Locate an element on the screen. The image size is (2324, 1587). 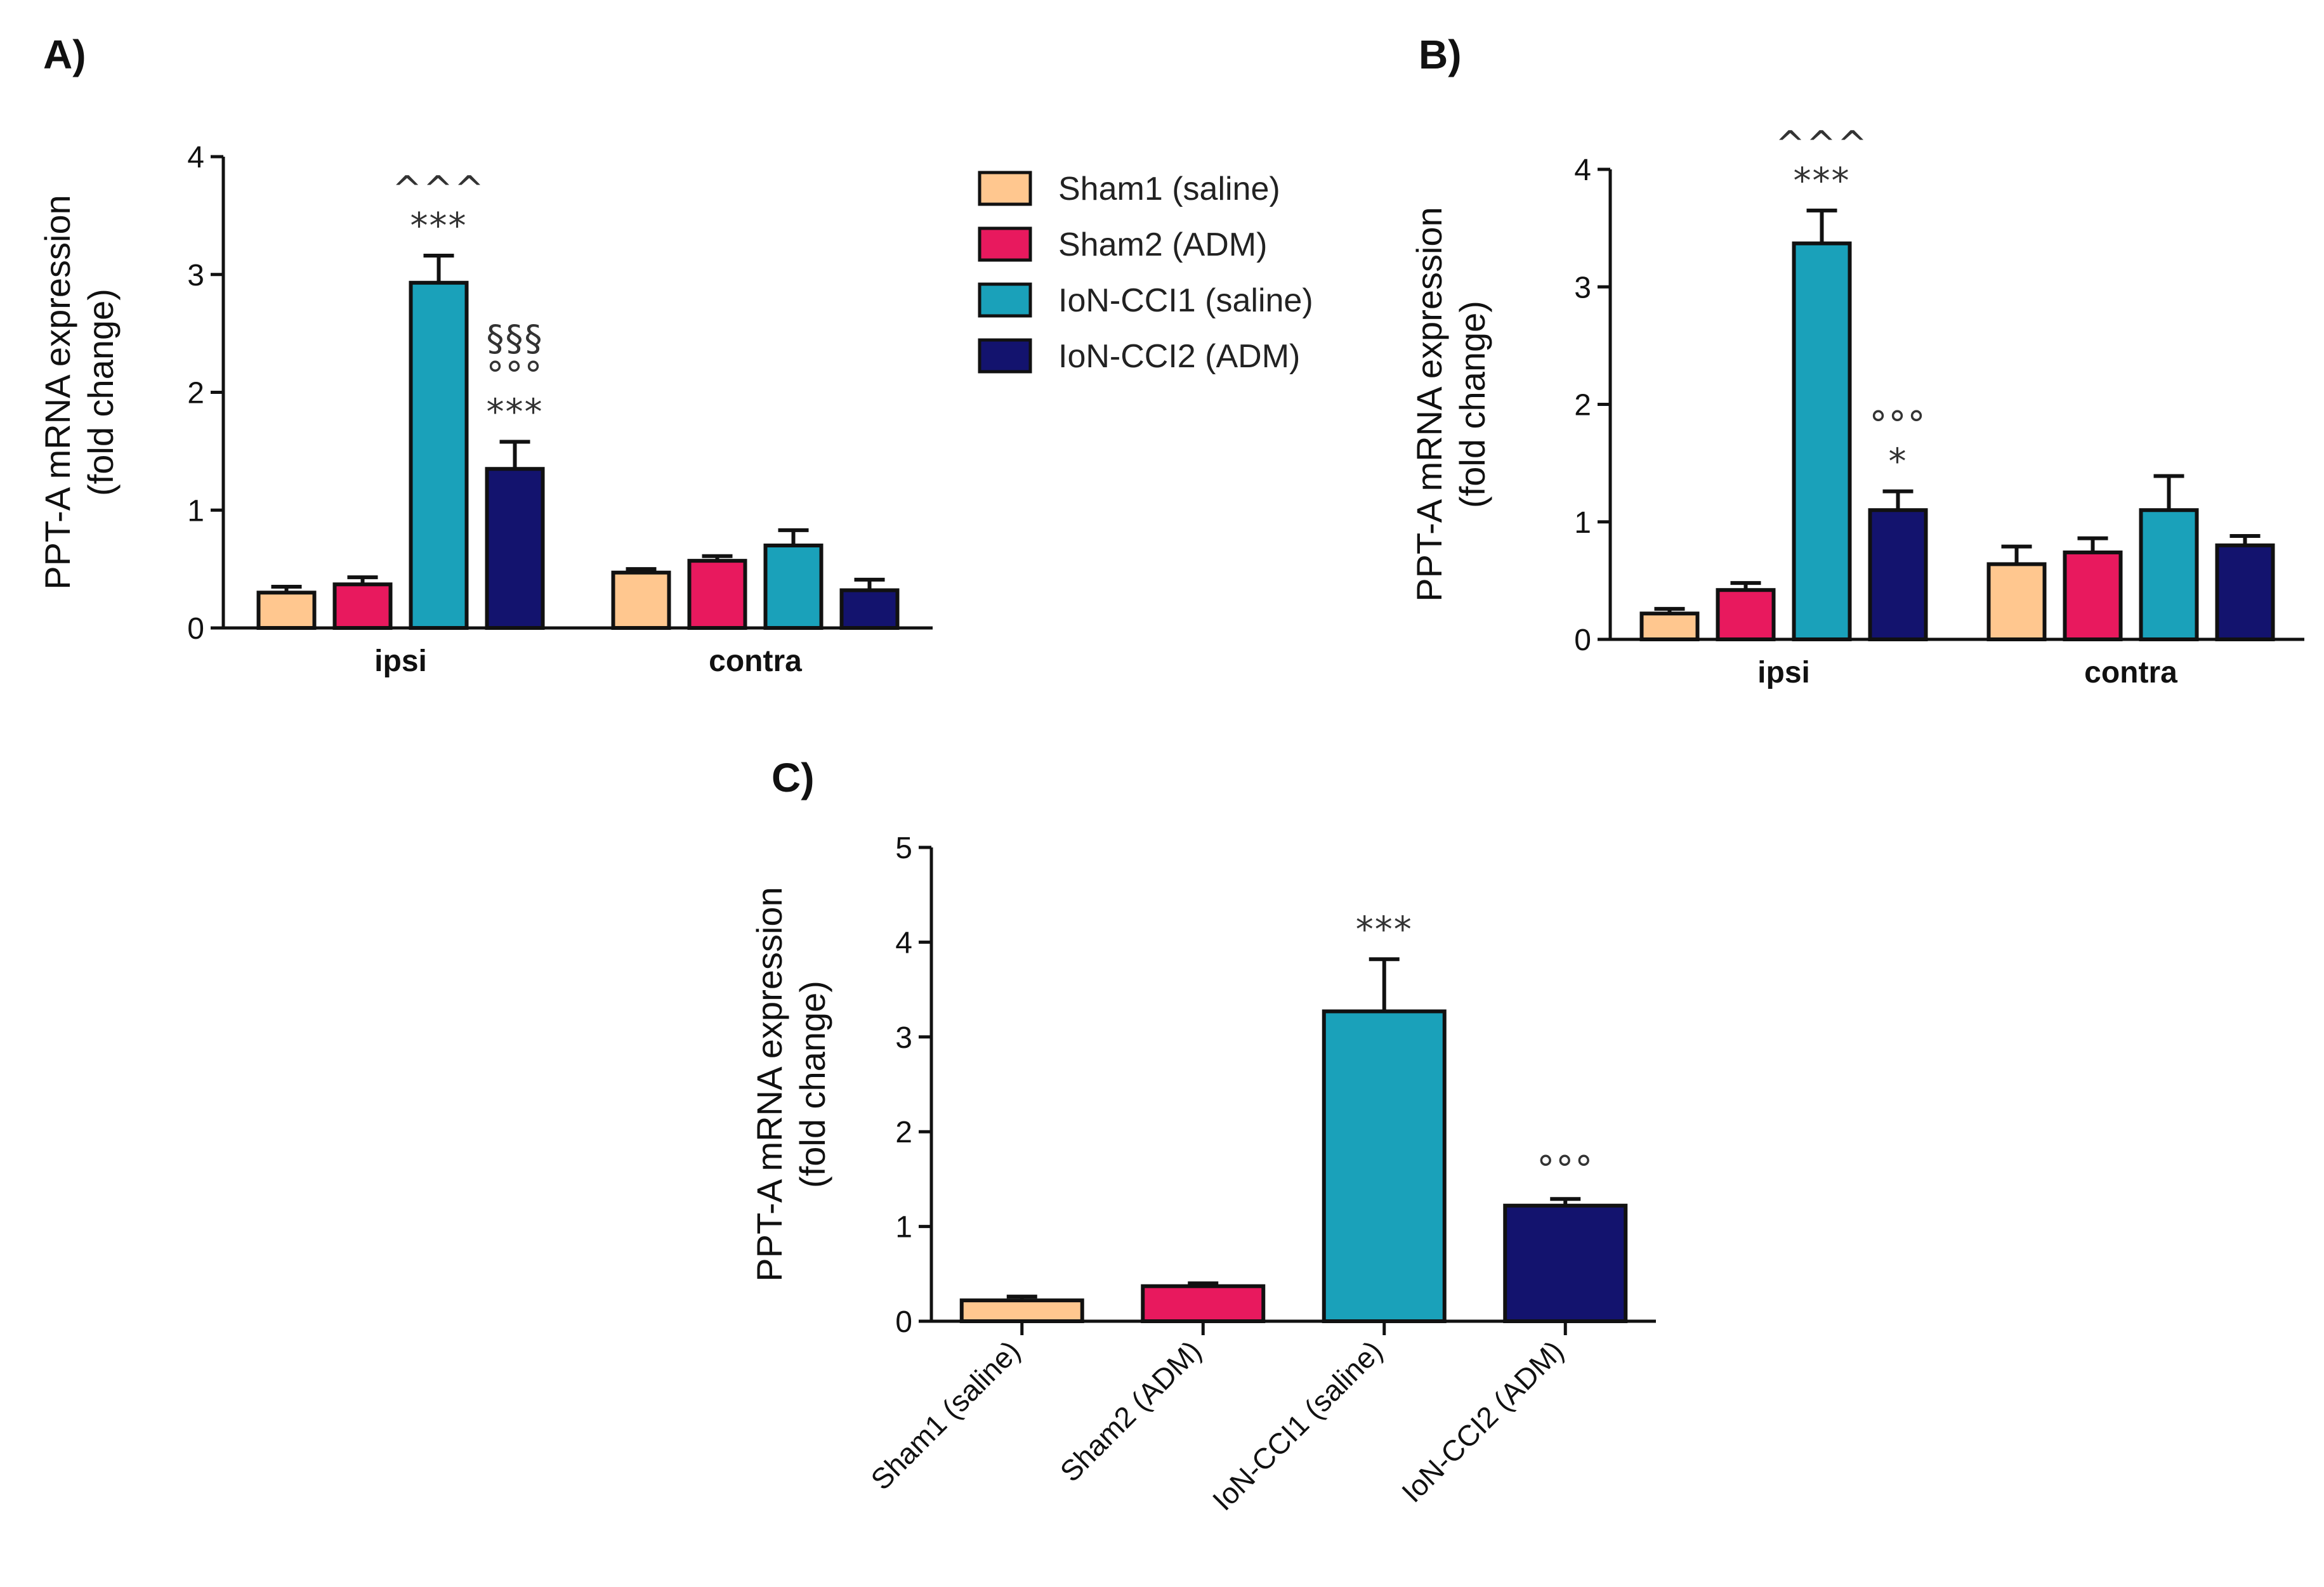
legend-label: IoN-CCI2 (ADM) is located at coordinates (1179, 356).